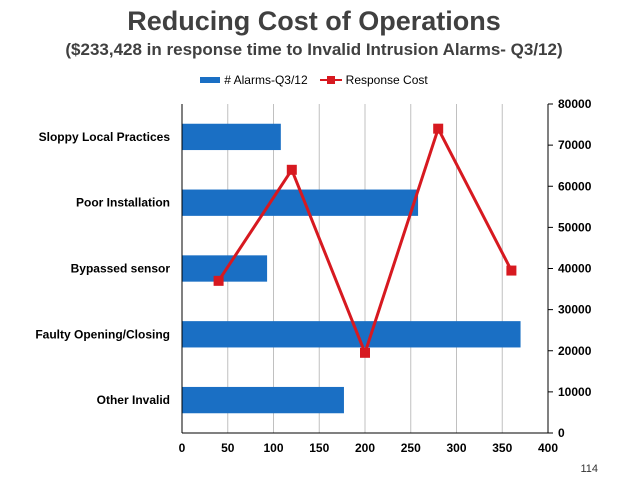 The image size is (628, 480). I want to click on legend-bar-swatch, so click(210, 80).